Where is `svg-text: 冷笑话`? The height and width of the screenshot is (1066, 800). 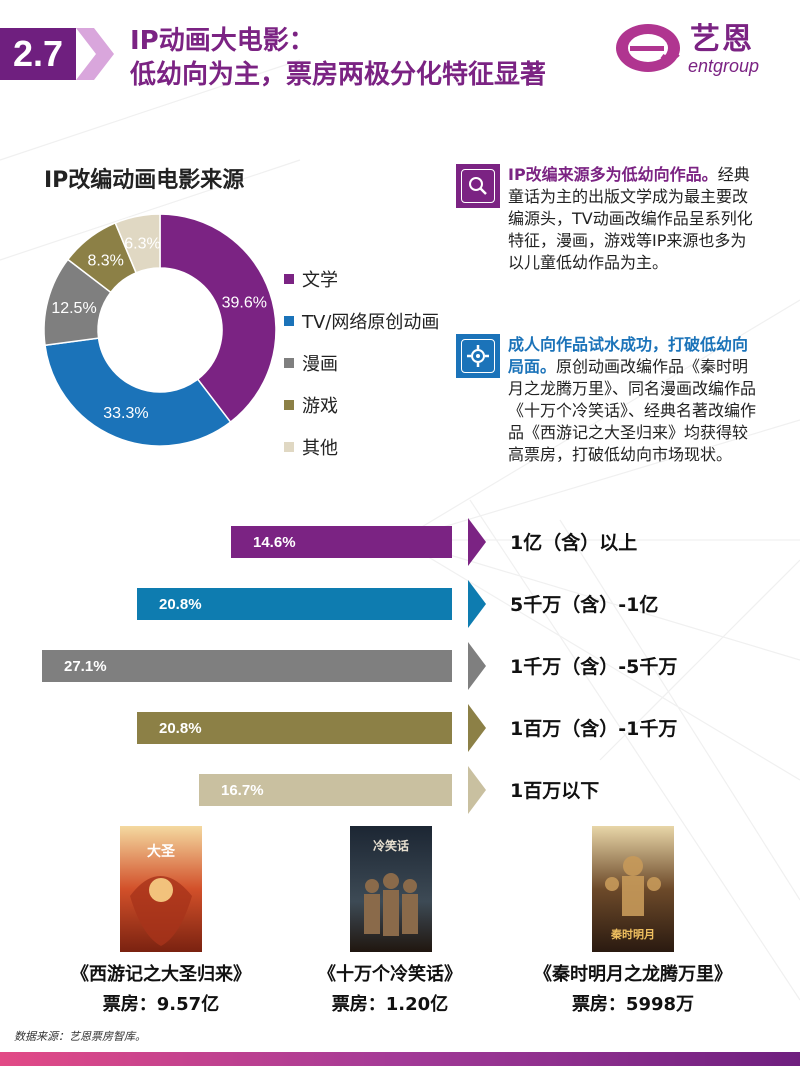
svg-text: 冷笑话 is located at coordinates (391, 845).